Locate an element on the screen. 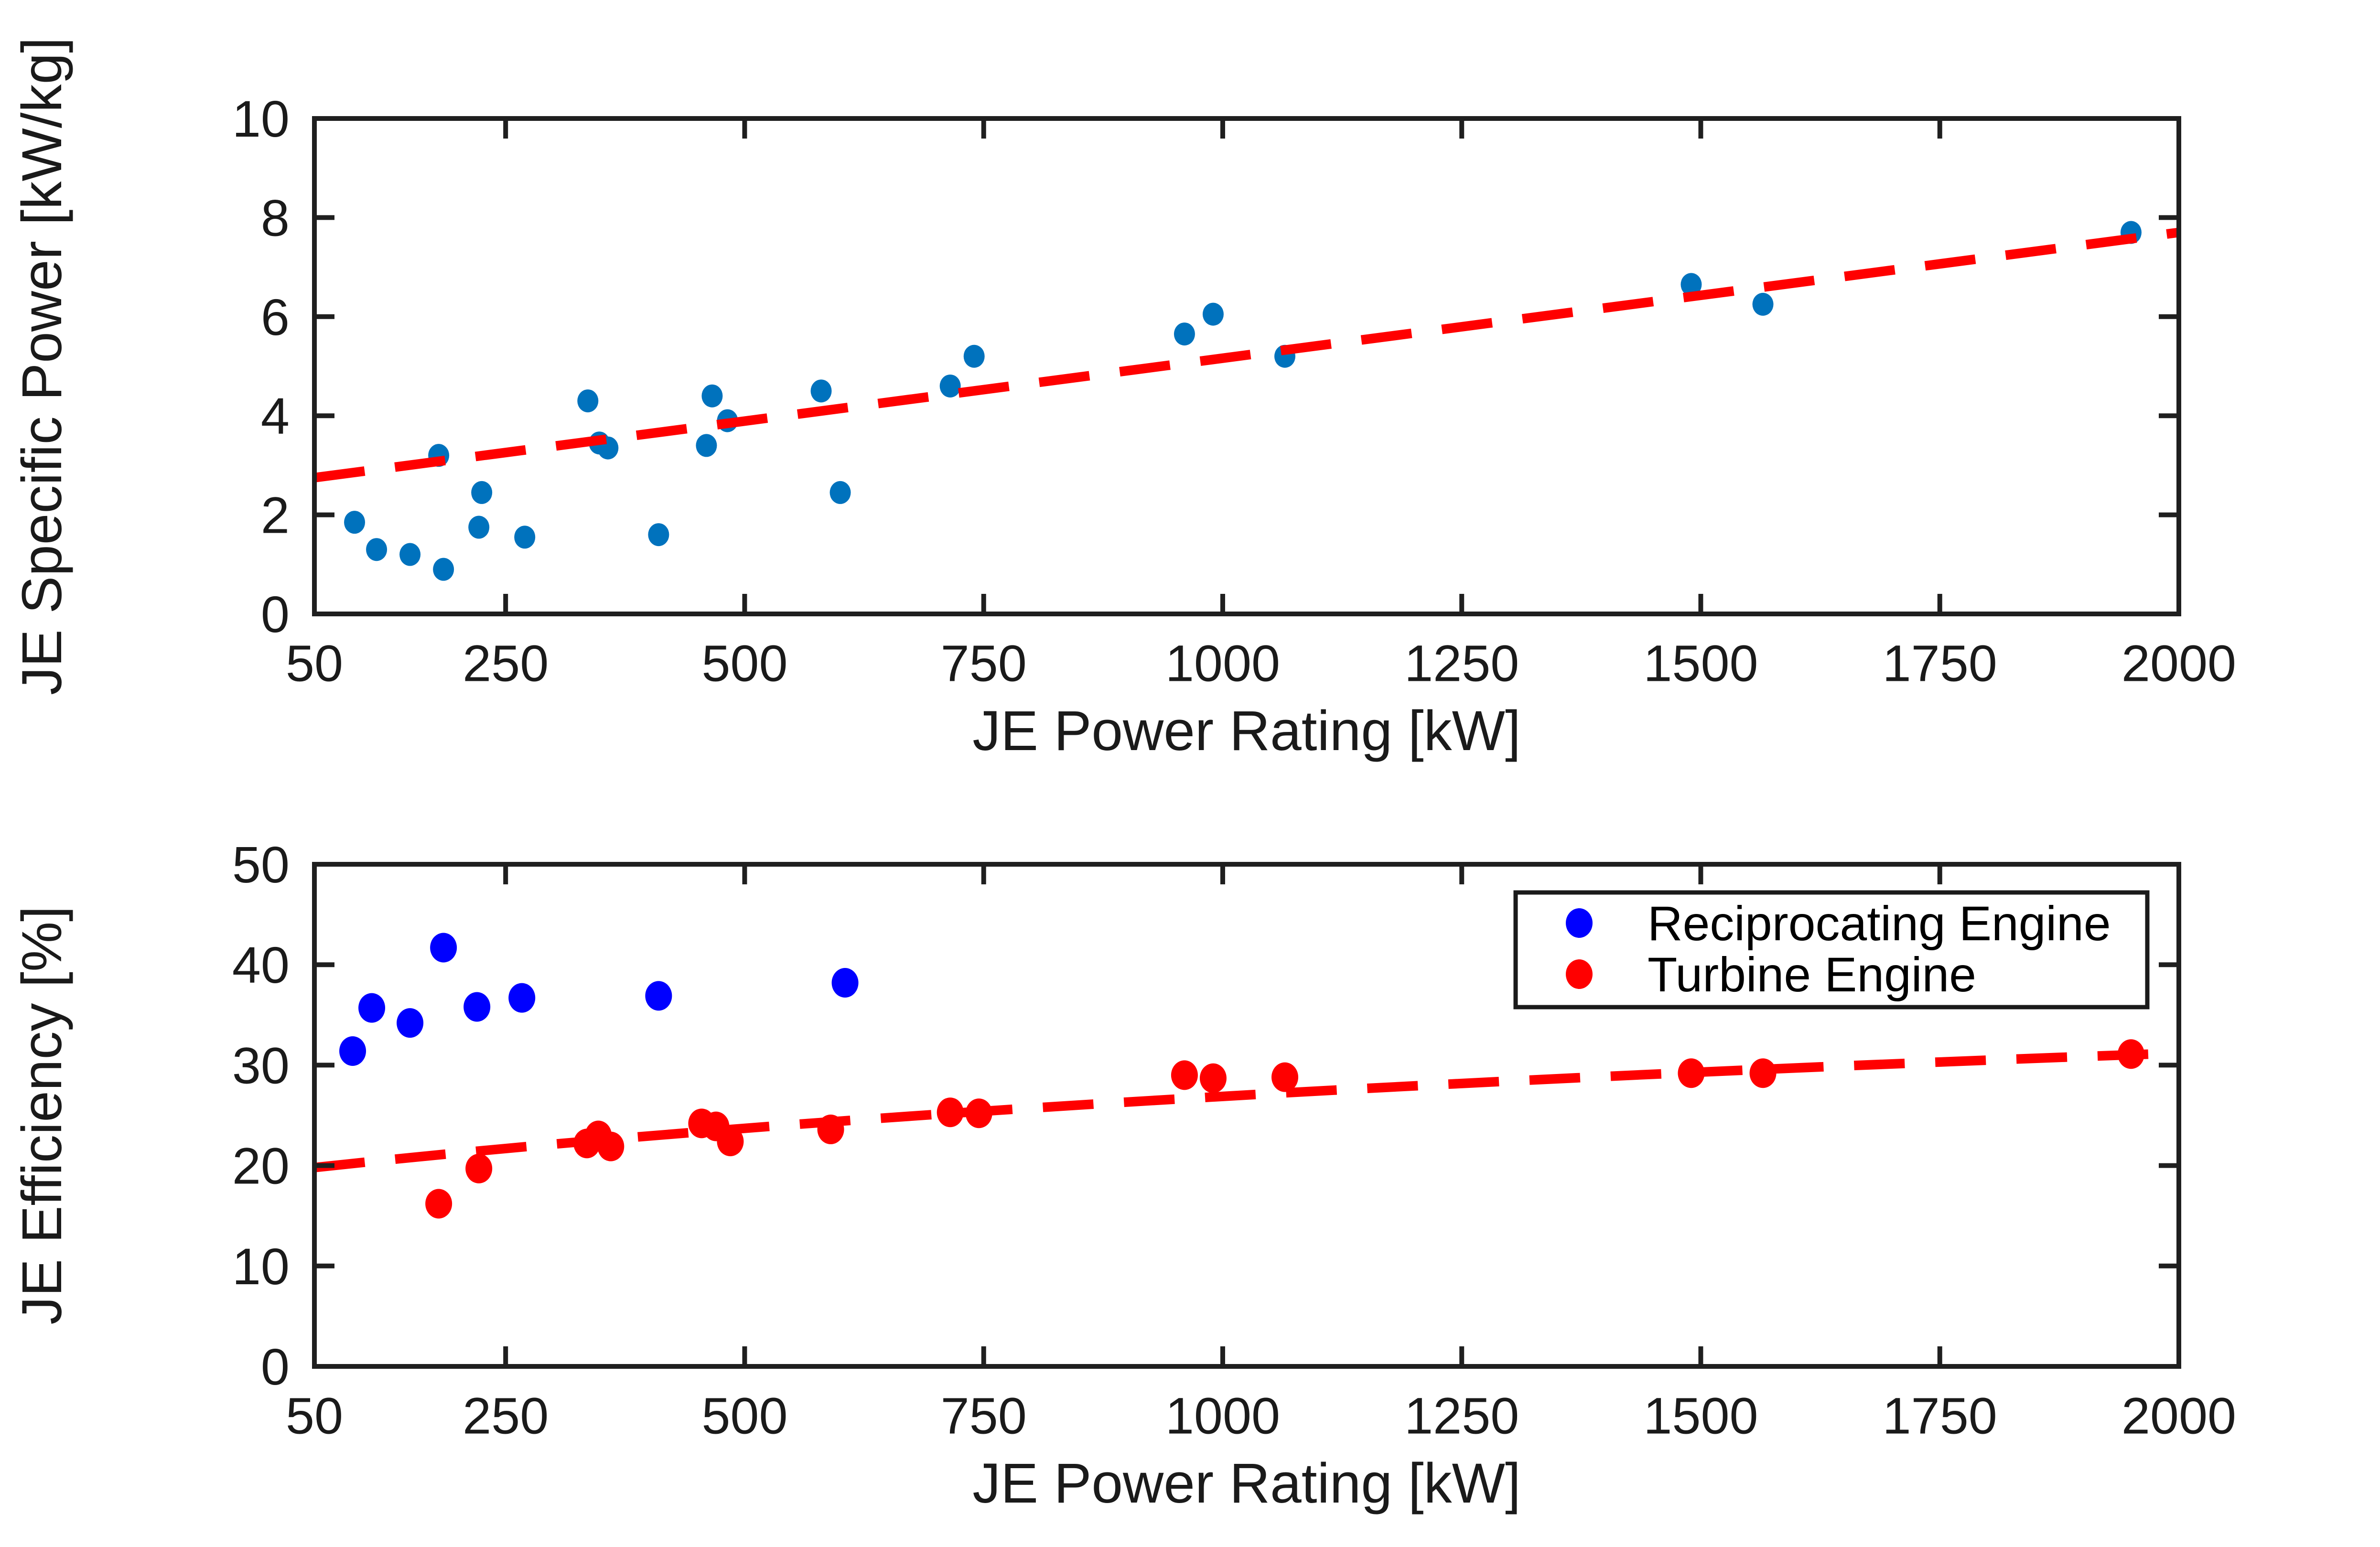 The height and width of the screenshot is (1547, 2380). legend-label: Reciprocating Engine is located at coordinates (1879, 923).